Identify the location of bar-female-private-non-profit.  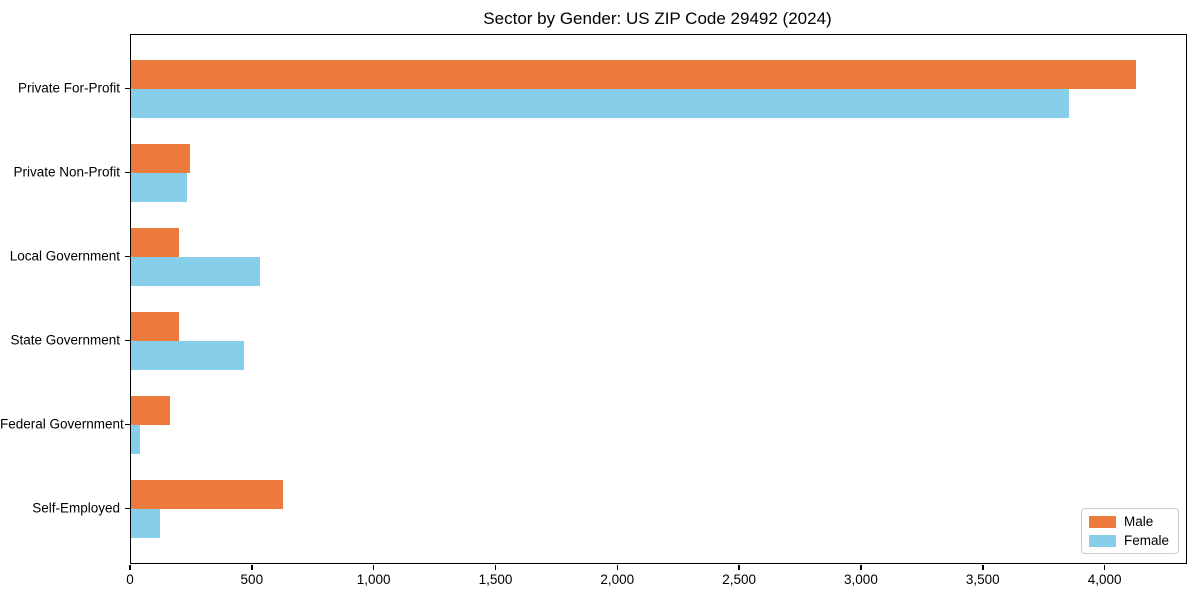
(159, 188).